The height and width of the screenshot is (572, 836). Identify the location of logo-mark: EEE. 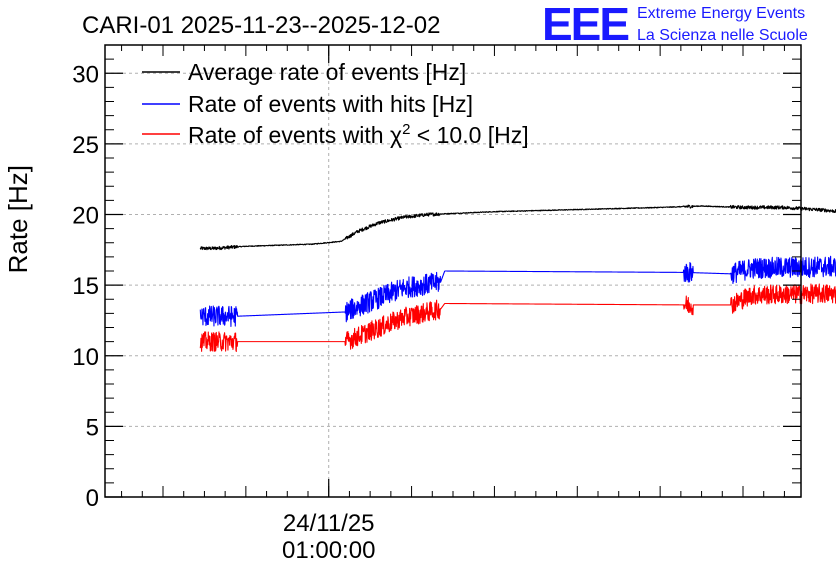
(585, 25).